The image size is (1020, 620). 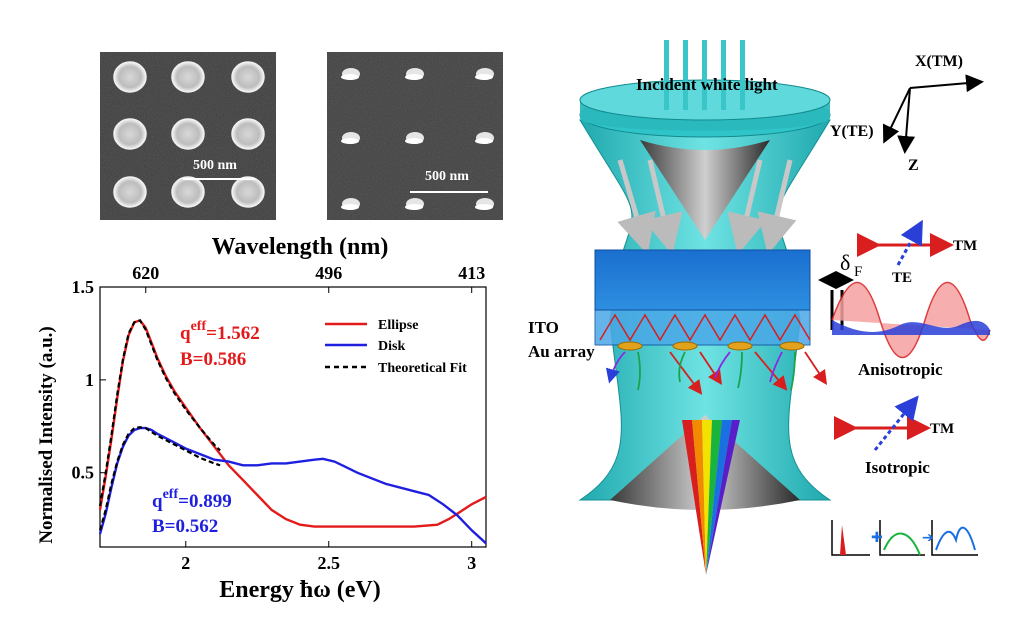 I want to click on sem-ellipse-svg, so click(x=188, y=136).